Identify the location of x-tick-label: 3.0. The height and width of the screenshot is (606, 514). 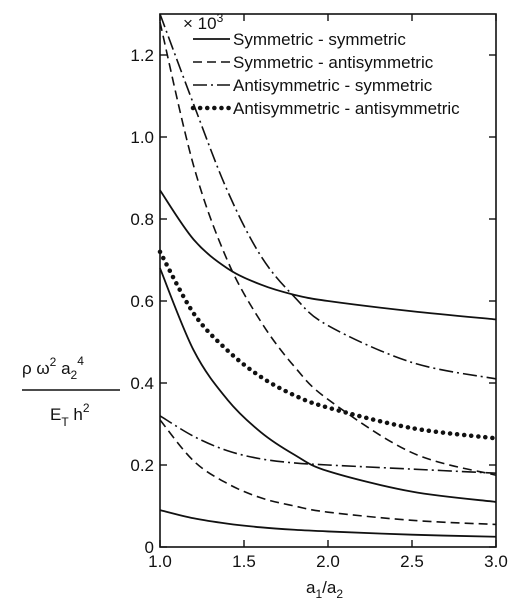
(496, 561).